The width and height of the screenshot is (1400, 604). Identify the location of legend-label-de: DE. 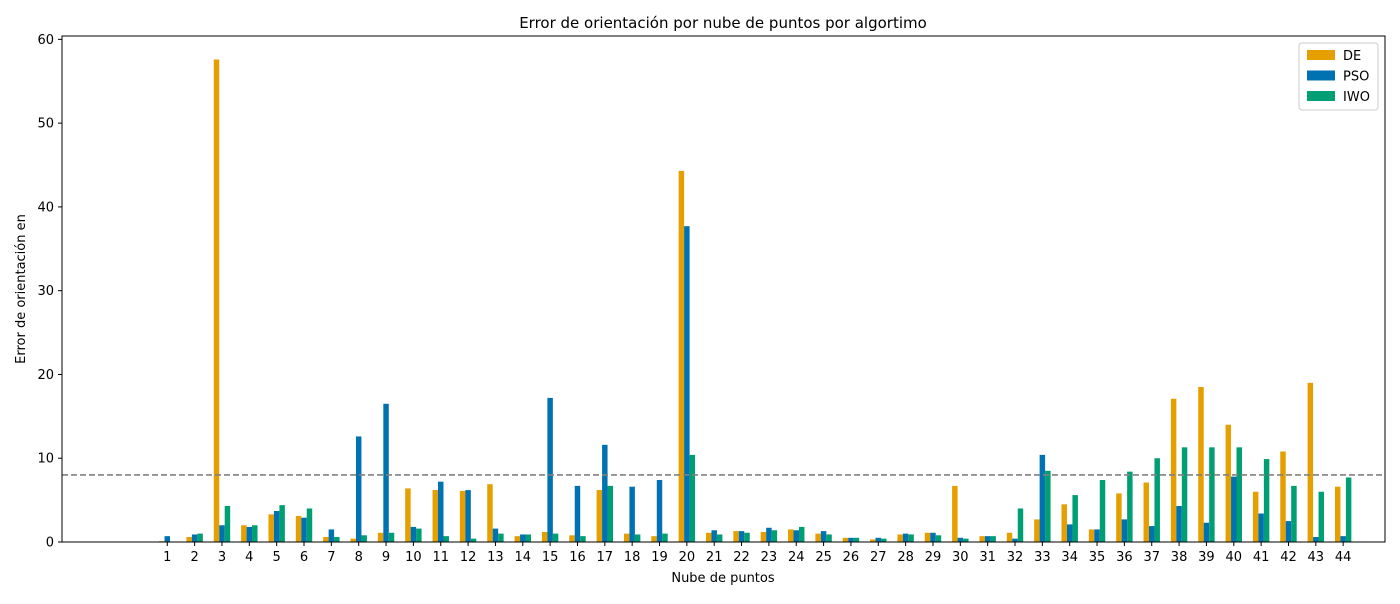
(1352, 56).